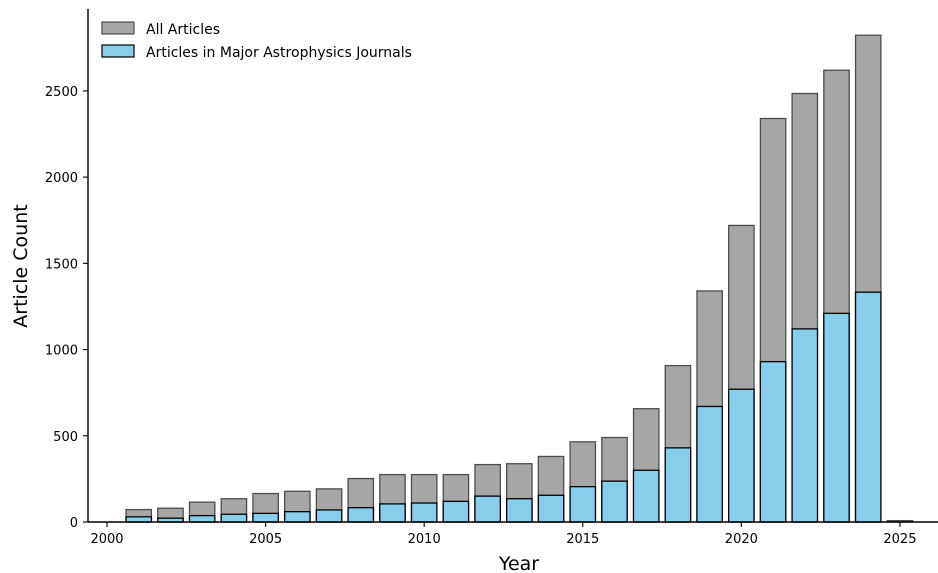  What do you see at coordinates (582, 539) in the screenshot?
I see `x-tick-label: 2015` at bounding box center [582, 539].